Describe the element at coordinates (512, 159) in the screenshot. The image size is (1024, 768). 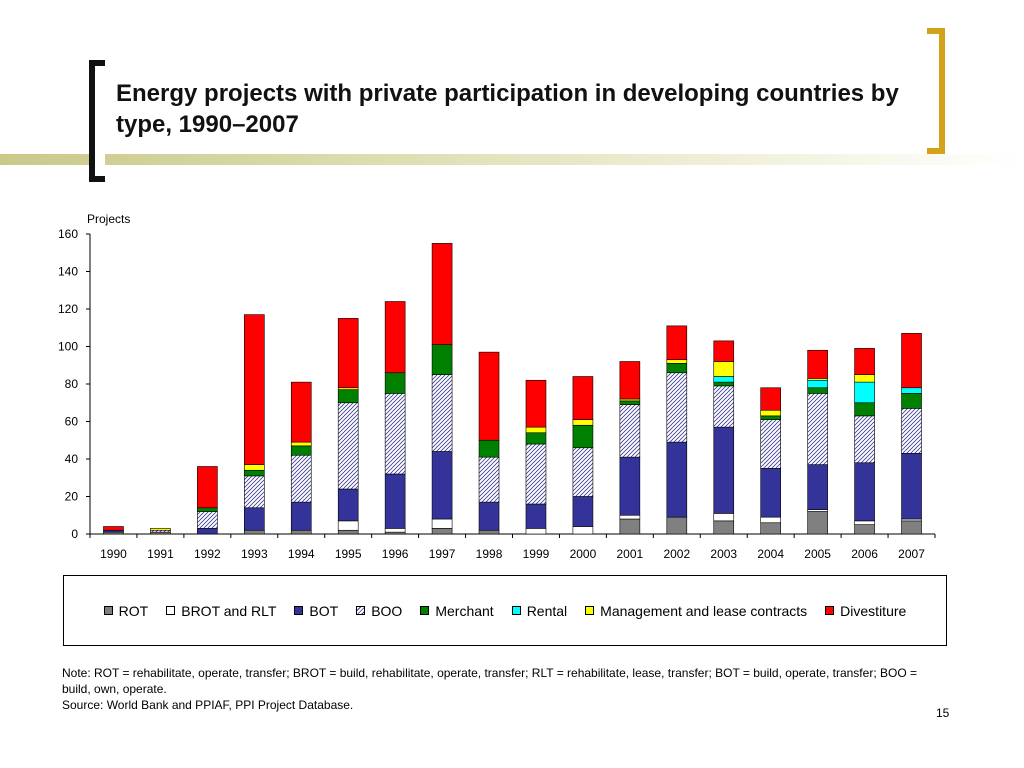
I see `decorative-bar` at that location.